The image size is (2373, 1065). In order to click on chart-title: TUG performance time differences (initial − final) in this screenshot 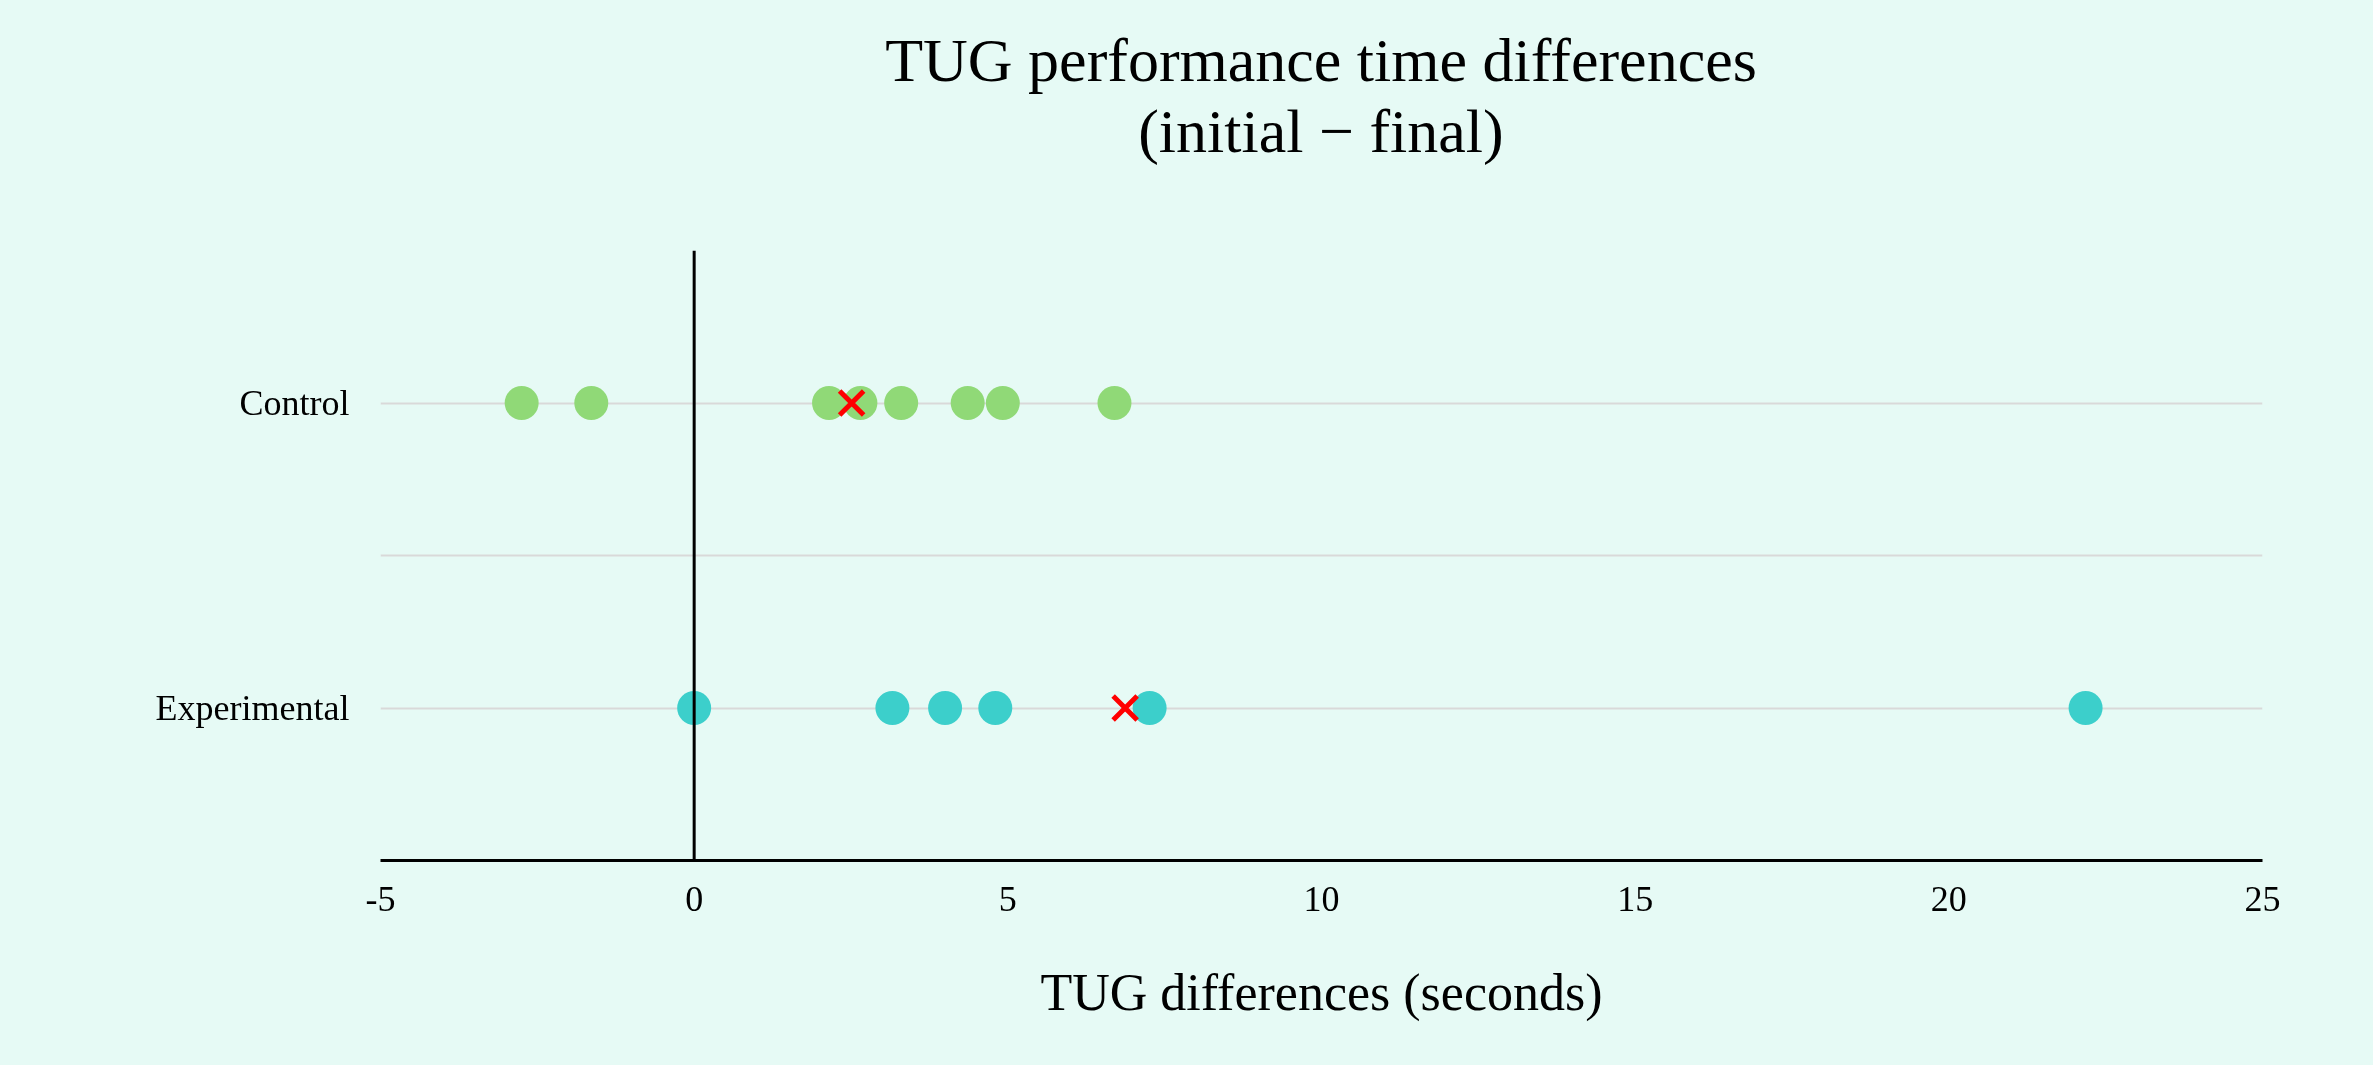, I will do `click(1321, 96)`.